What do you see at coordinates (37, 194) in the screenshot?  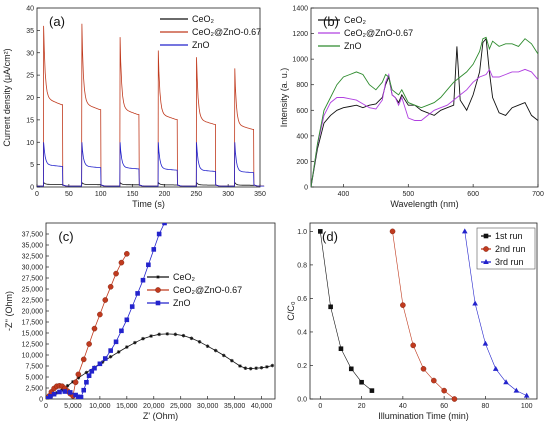 I see `x-tick-label: 0` at bounding box center [37, 194].